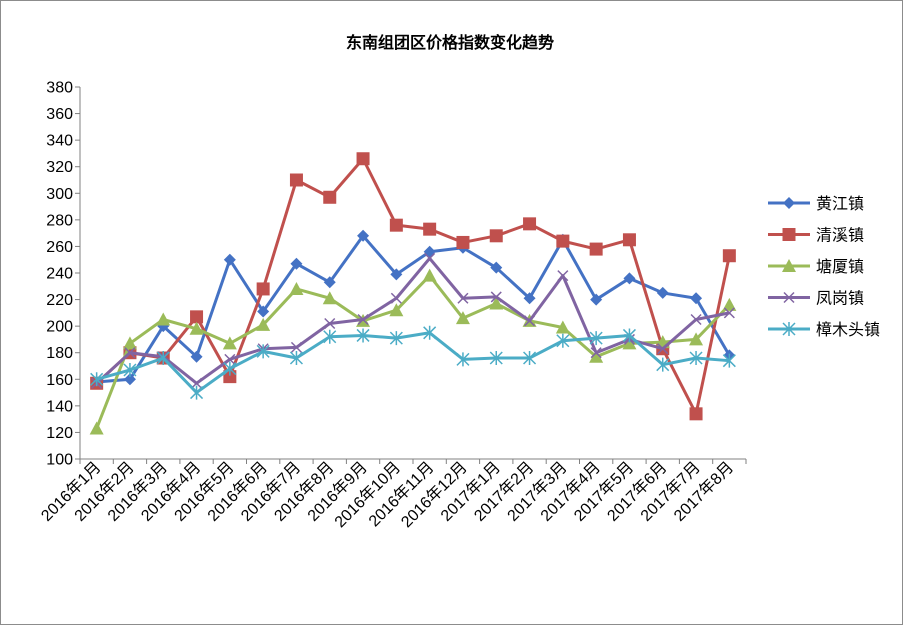 The height and width of the screenshot is (625, 903). I want to click on legend-item: 凤岗镇, so click(816, 298).